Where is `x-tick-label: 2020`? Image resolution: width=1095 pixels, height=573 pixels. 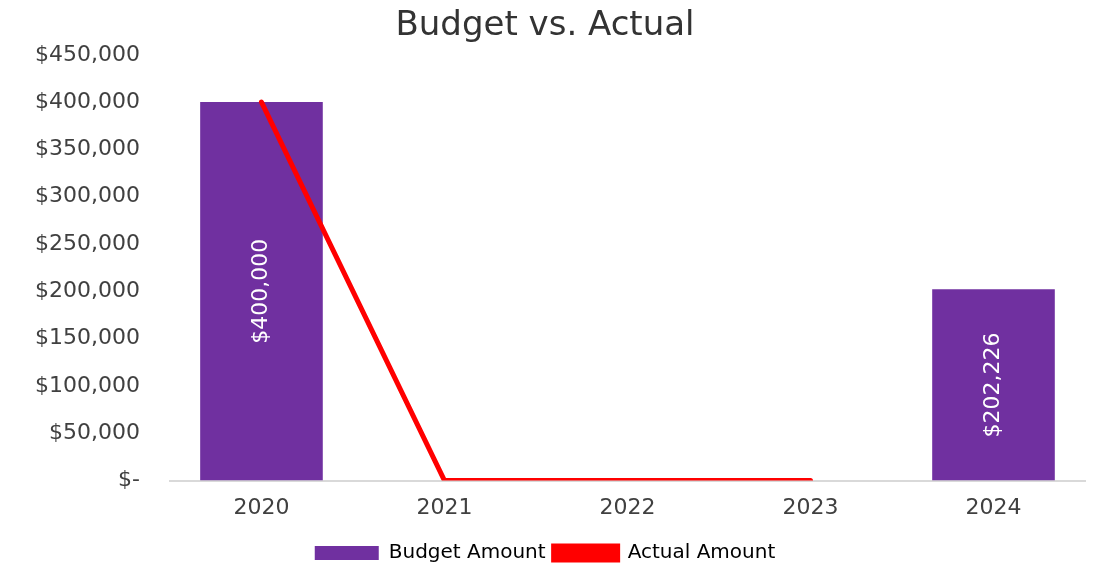
x-tick-label: 2020 is located at coordinates (261, 506).